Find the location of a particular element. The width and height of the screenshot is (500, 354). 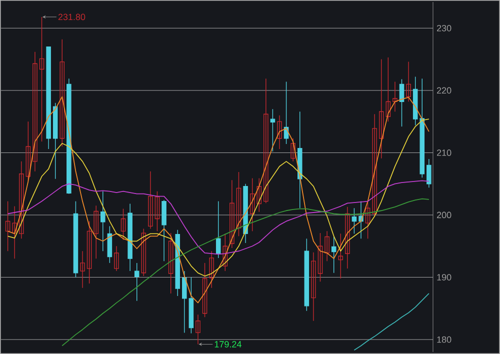

y-tick-label: 200 is located at coordinates (444, 215).